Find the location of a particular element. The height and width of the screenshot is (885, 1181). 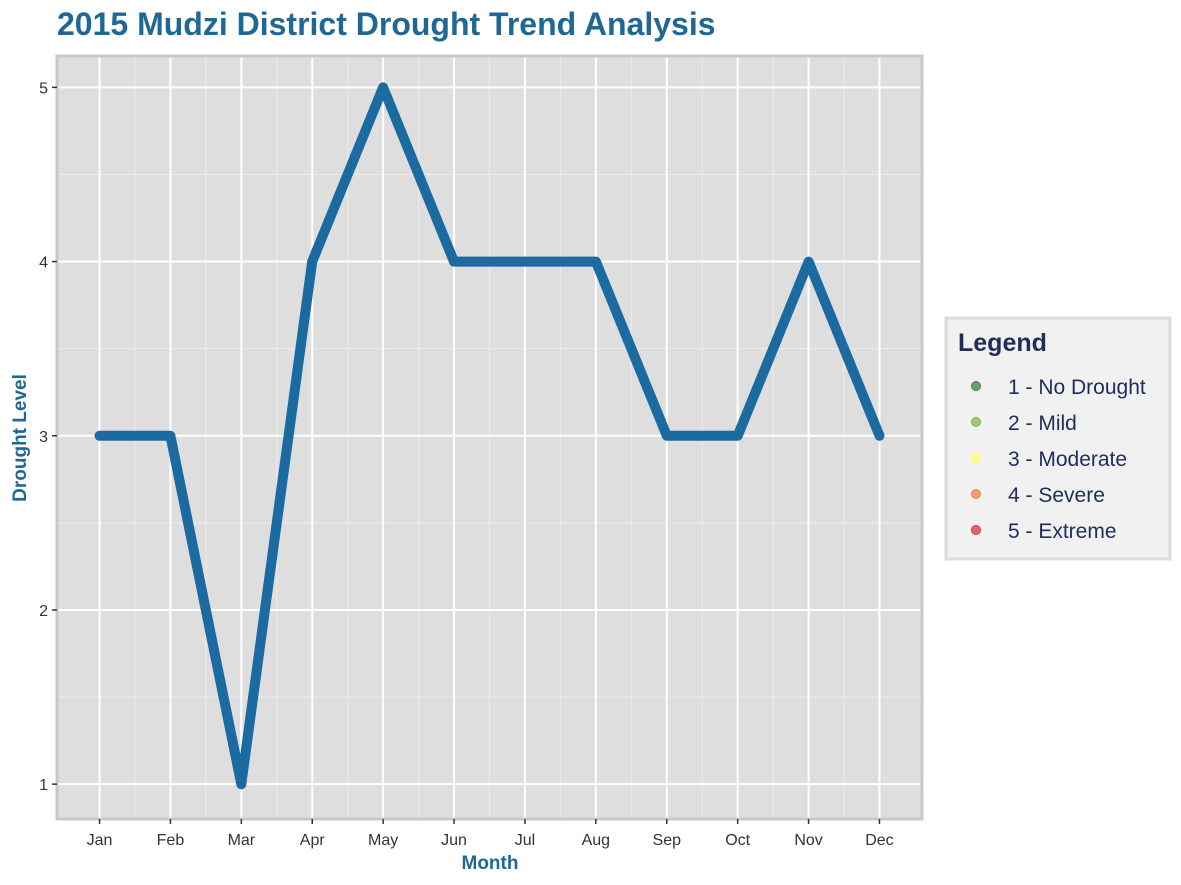

y-tick-label: 2 is located at coordinates (43, 611).